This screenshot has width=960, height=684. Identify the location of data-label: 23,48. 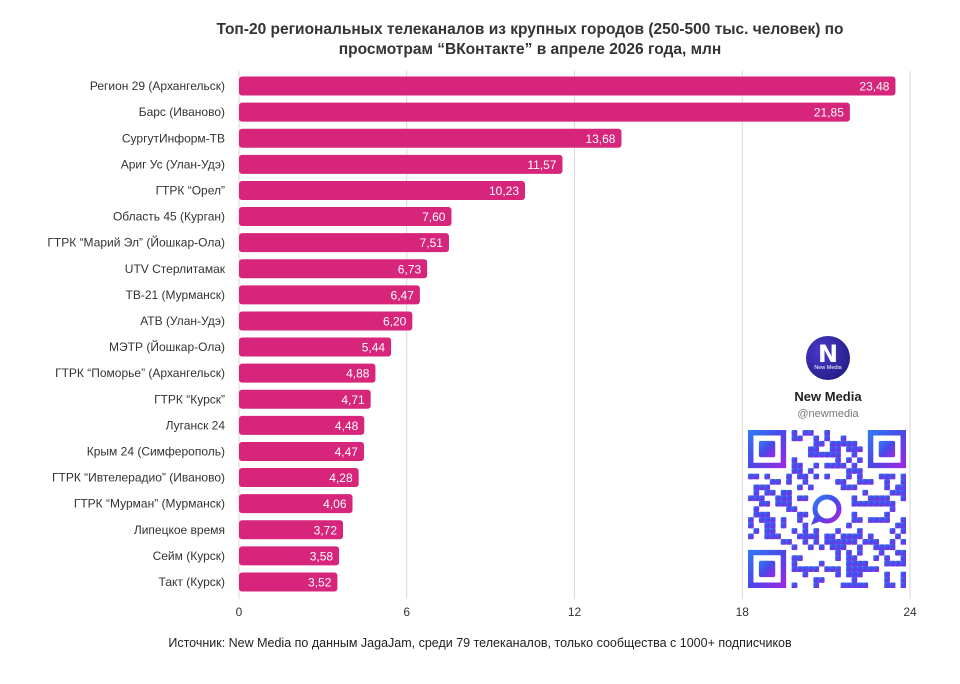
(874, 87).